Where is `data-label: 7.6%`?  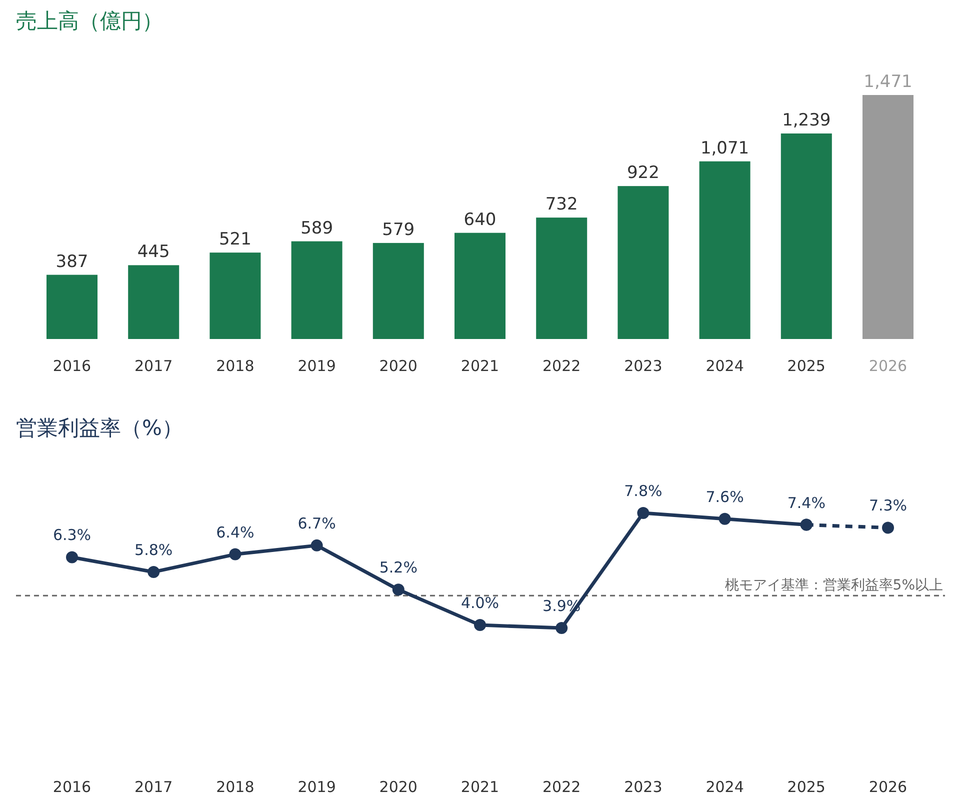 data-label: 7.6% is located at coordinates (725, 497).